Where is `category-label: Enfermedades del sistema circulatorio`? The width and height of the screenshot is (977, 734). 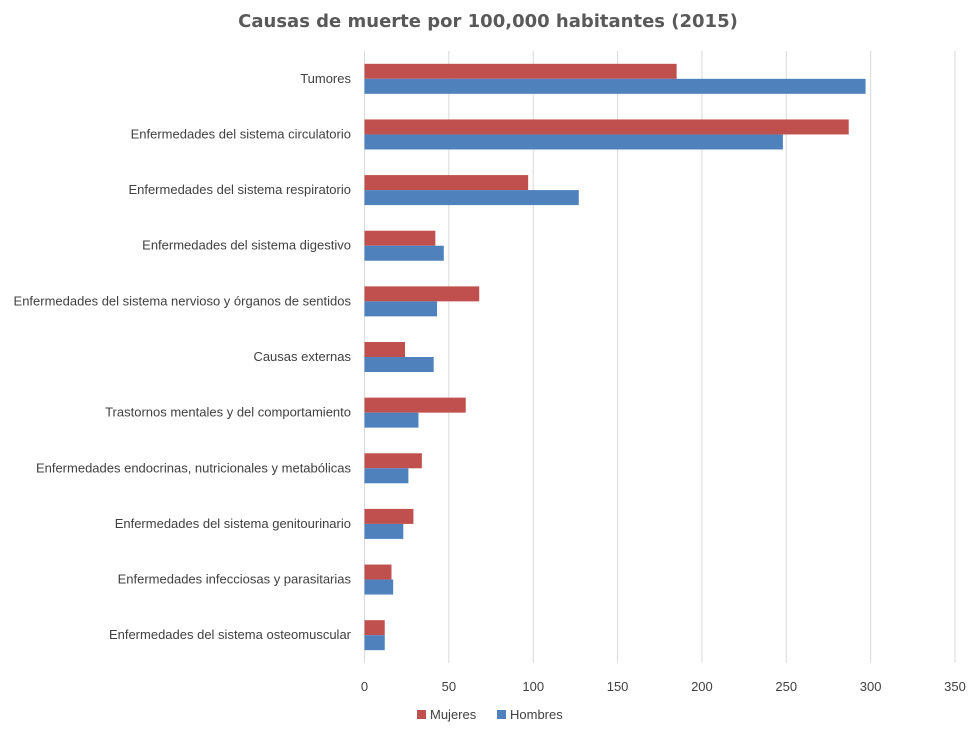
category-label: Enfermedades del sistema circulatorio is located at coordinates (241, 133).